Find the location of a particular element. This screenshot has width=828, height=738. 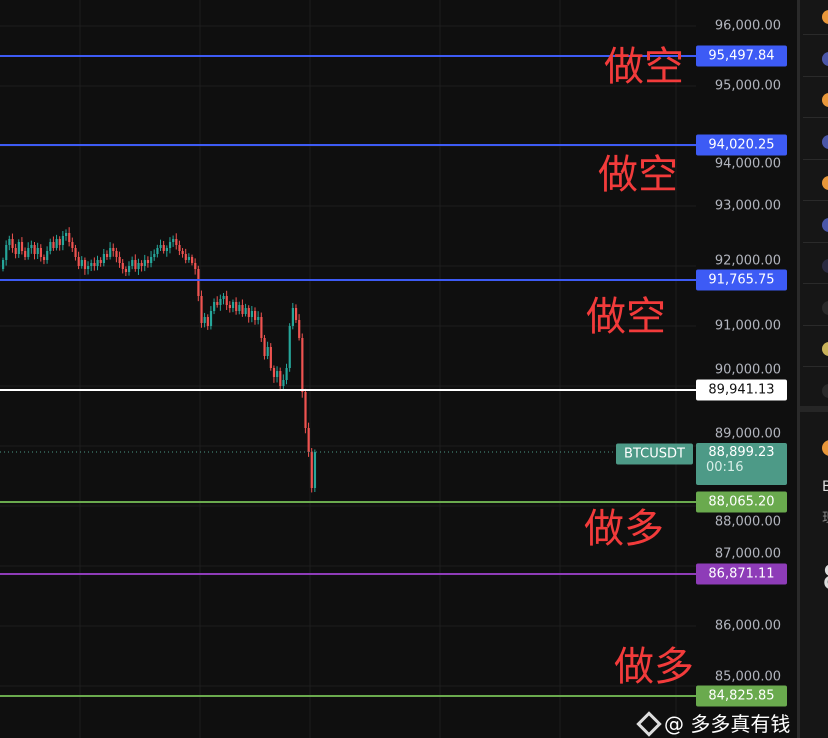

price-axis-label: 91,000.00 is located at coordinates (747, 326).